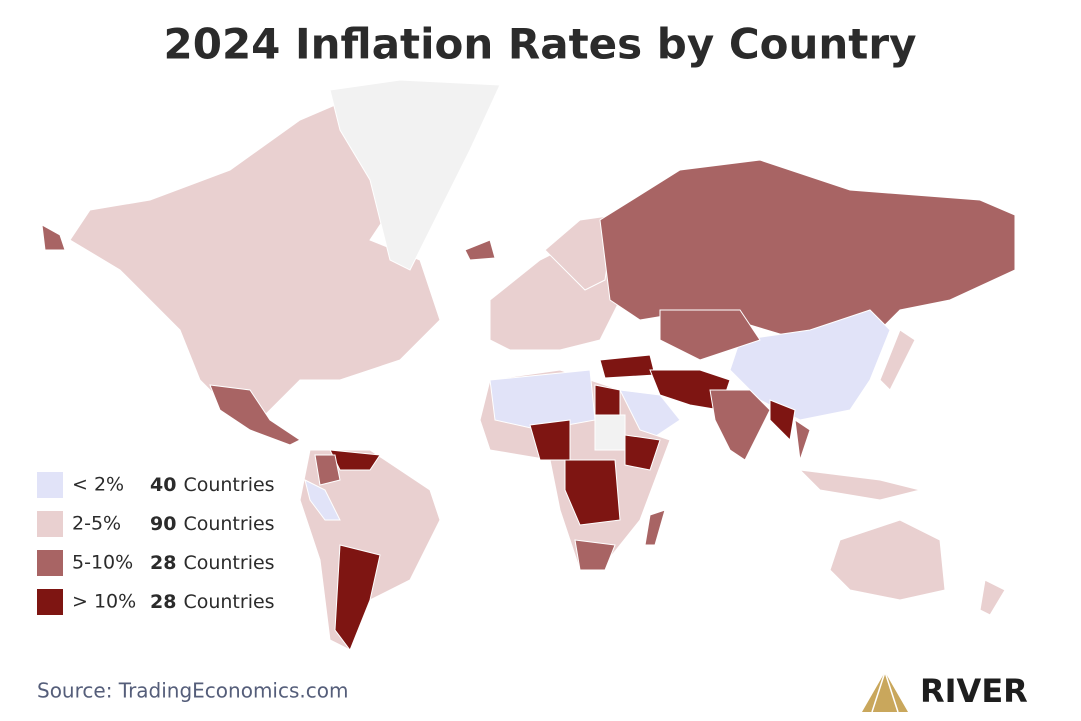 Image resolution: width=1081 pixels, height=721 pixels. I want to click on legend-label: < 2%, so click(98, 485).